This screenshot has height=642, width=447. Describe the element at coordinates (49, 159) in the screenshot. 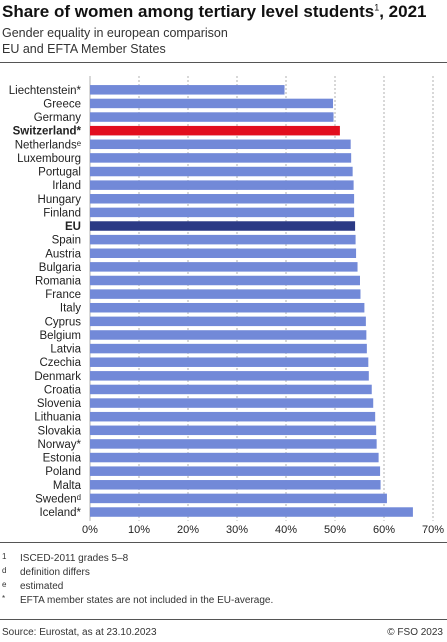

I see `category-label: Luxembourg` at that location.